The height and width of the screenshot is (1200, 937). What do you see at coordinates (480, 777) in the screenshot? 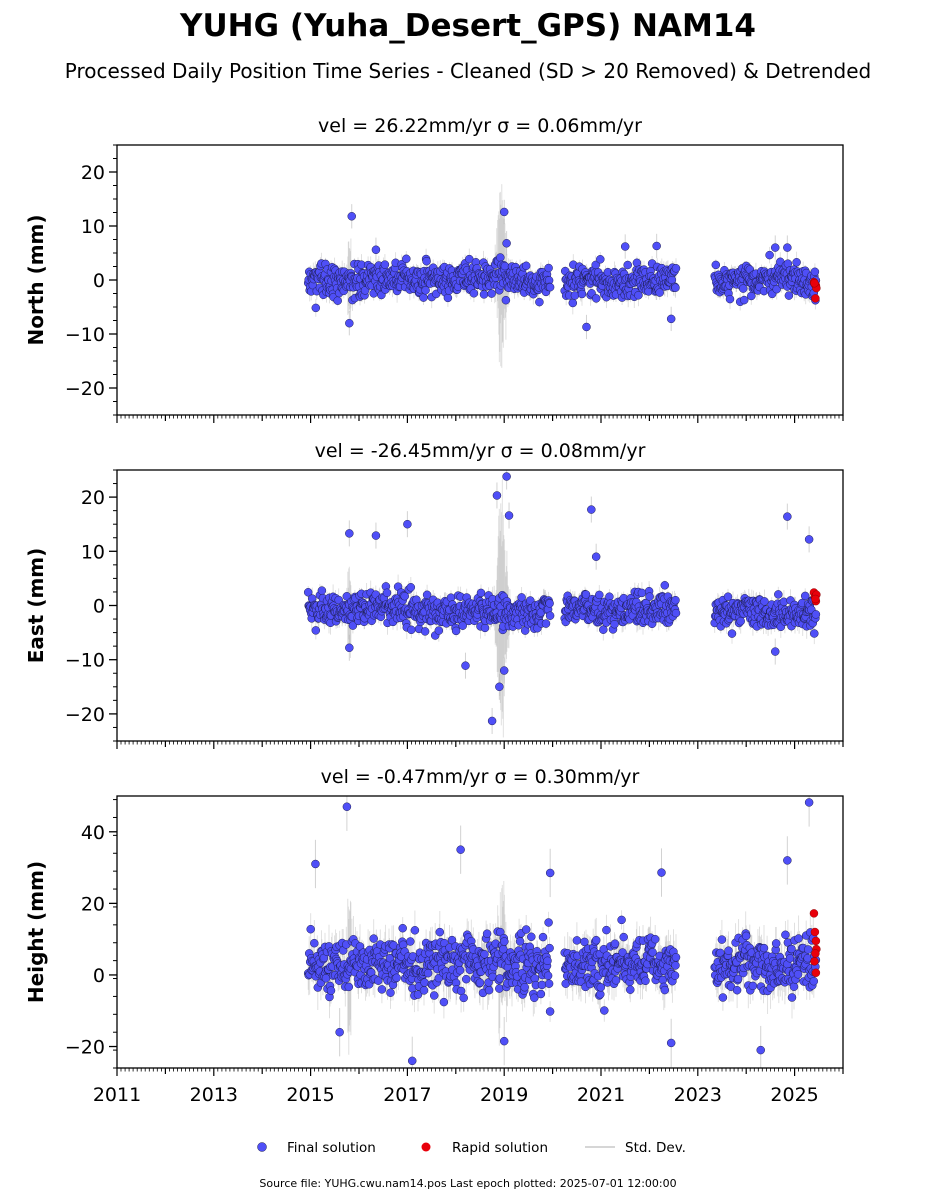
I see `panel-title: vel = -0.47mm/yr σ = 0.30mm/yr` at bounding box center [480, 777].